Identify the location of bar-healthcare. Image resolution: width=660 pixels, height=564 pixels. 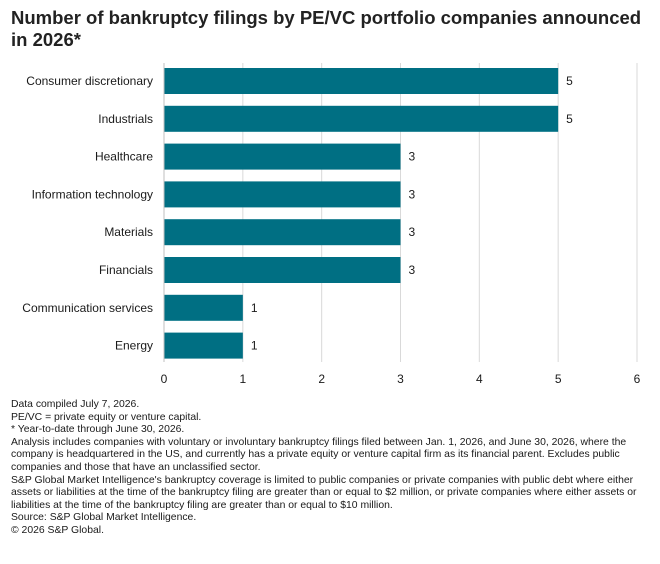
(282, 156).